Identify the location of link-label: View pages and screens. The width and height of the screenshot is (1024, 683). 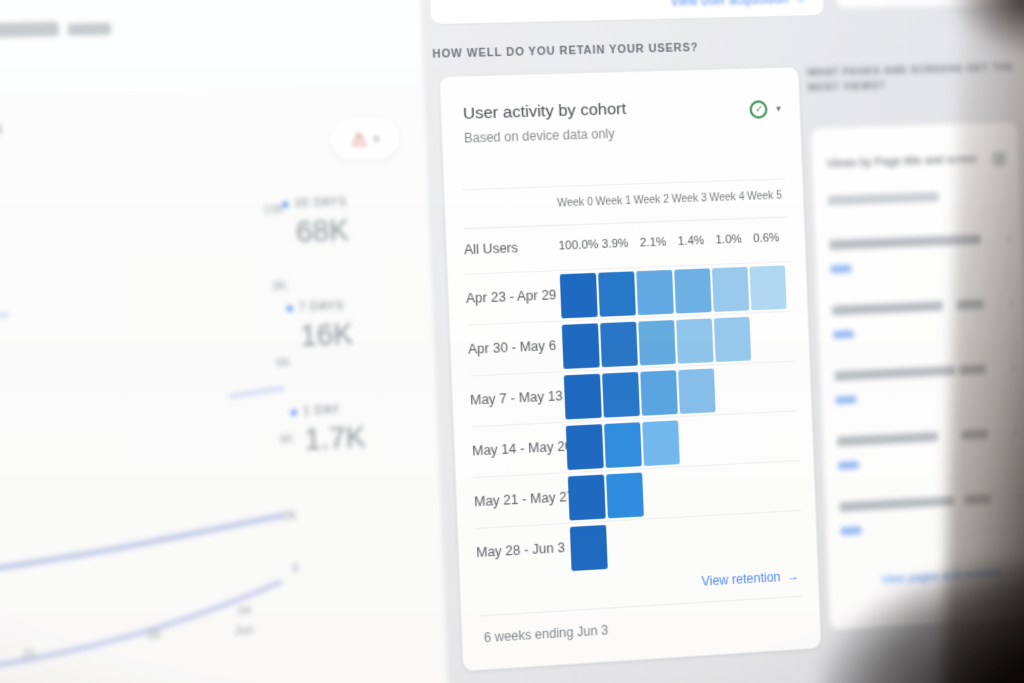
(941, 576).